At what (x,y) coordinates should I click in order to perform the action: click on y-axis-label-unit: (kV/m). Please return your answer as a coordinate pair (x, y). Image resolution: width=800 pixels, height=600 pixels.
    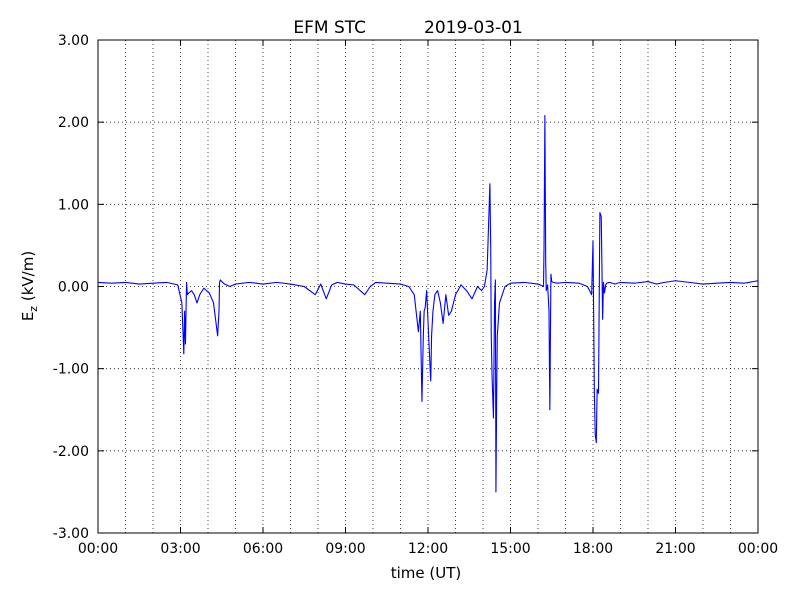
    Looking at the image, I should click on (28, 278).